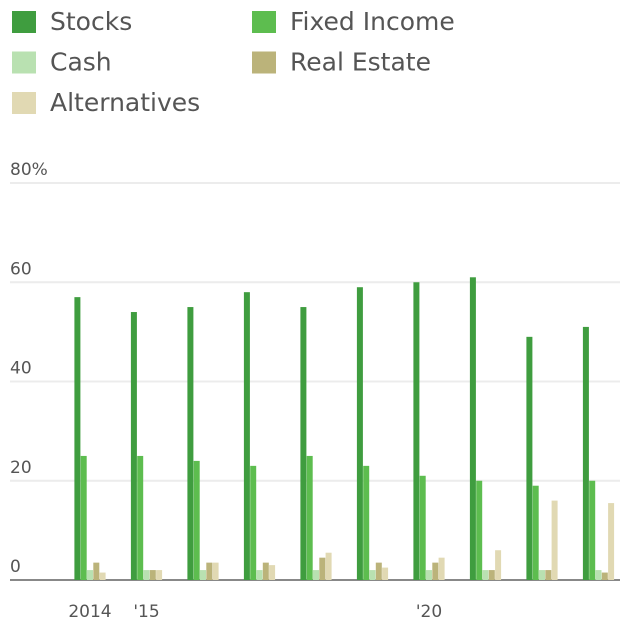  Describe the element at coordinates (21, 369) in the screenshot. I see `y-tick-label: 40` at that location.